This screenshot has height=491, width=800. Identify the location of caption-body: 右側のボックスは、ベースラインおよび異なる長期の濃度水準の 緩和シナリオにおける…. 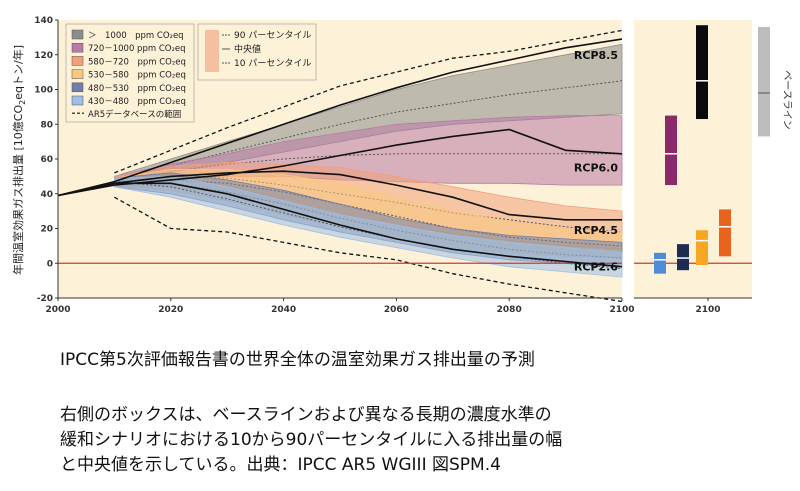
(430, 440).